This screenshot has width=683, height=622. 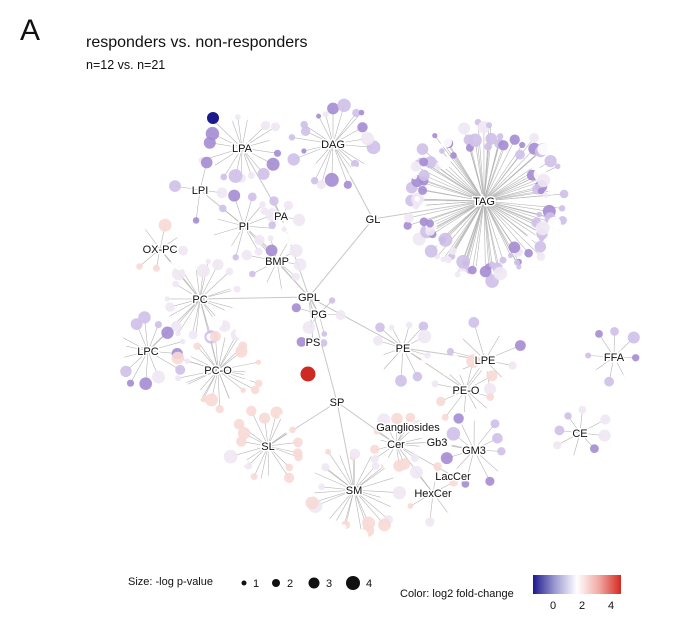 I want to click on hub-label-lpe: LPE, so click(x=485, y=361).